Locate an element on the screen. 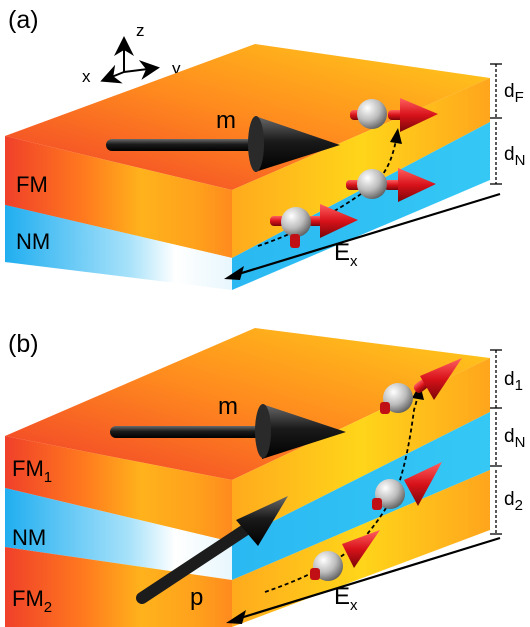 The height and width of the screenshot is (627, 530). nm-layer-label-b: NM is located at coordinates (29, 537).